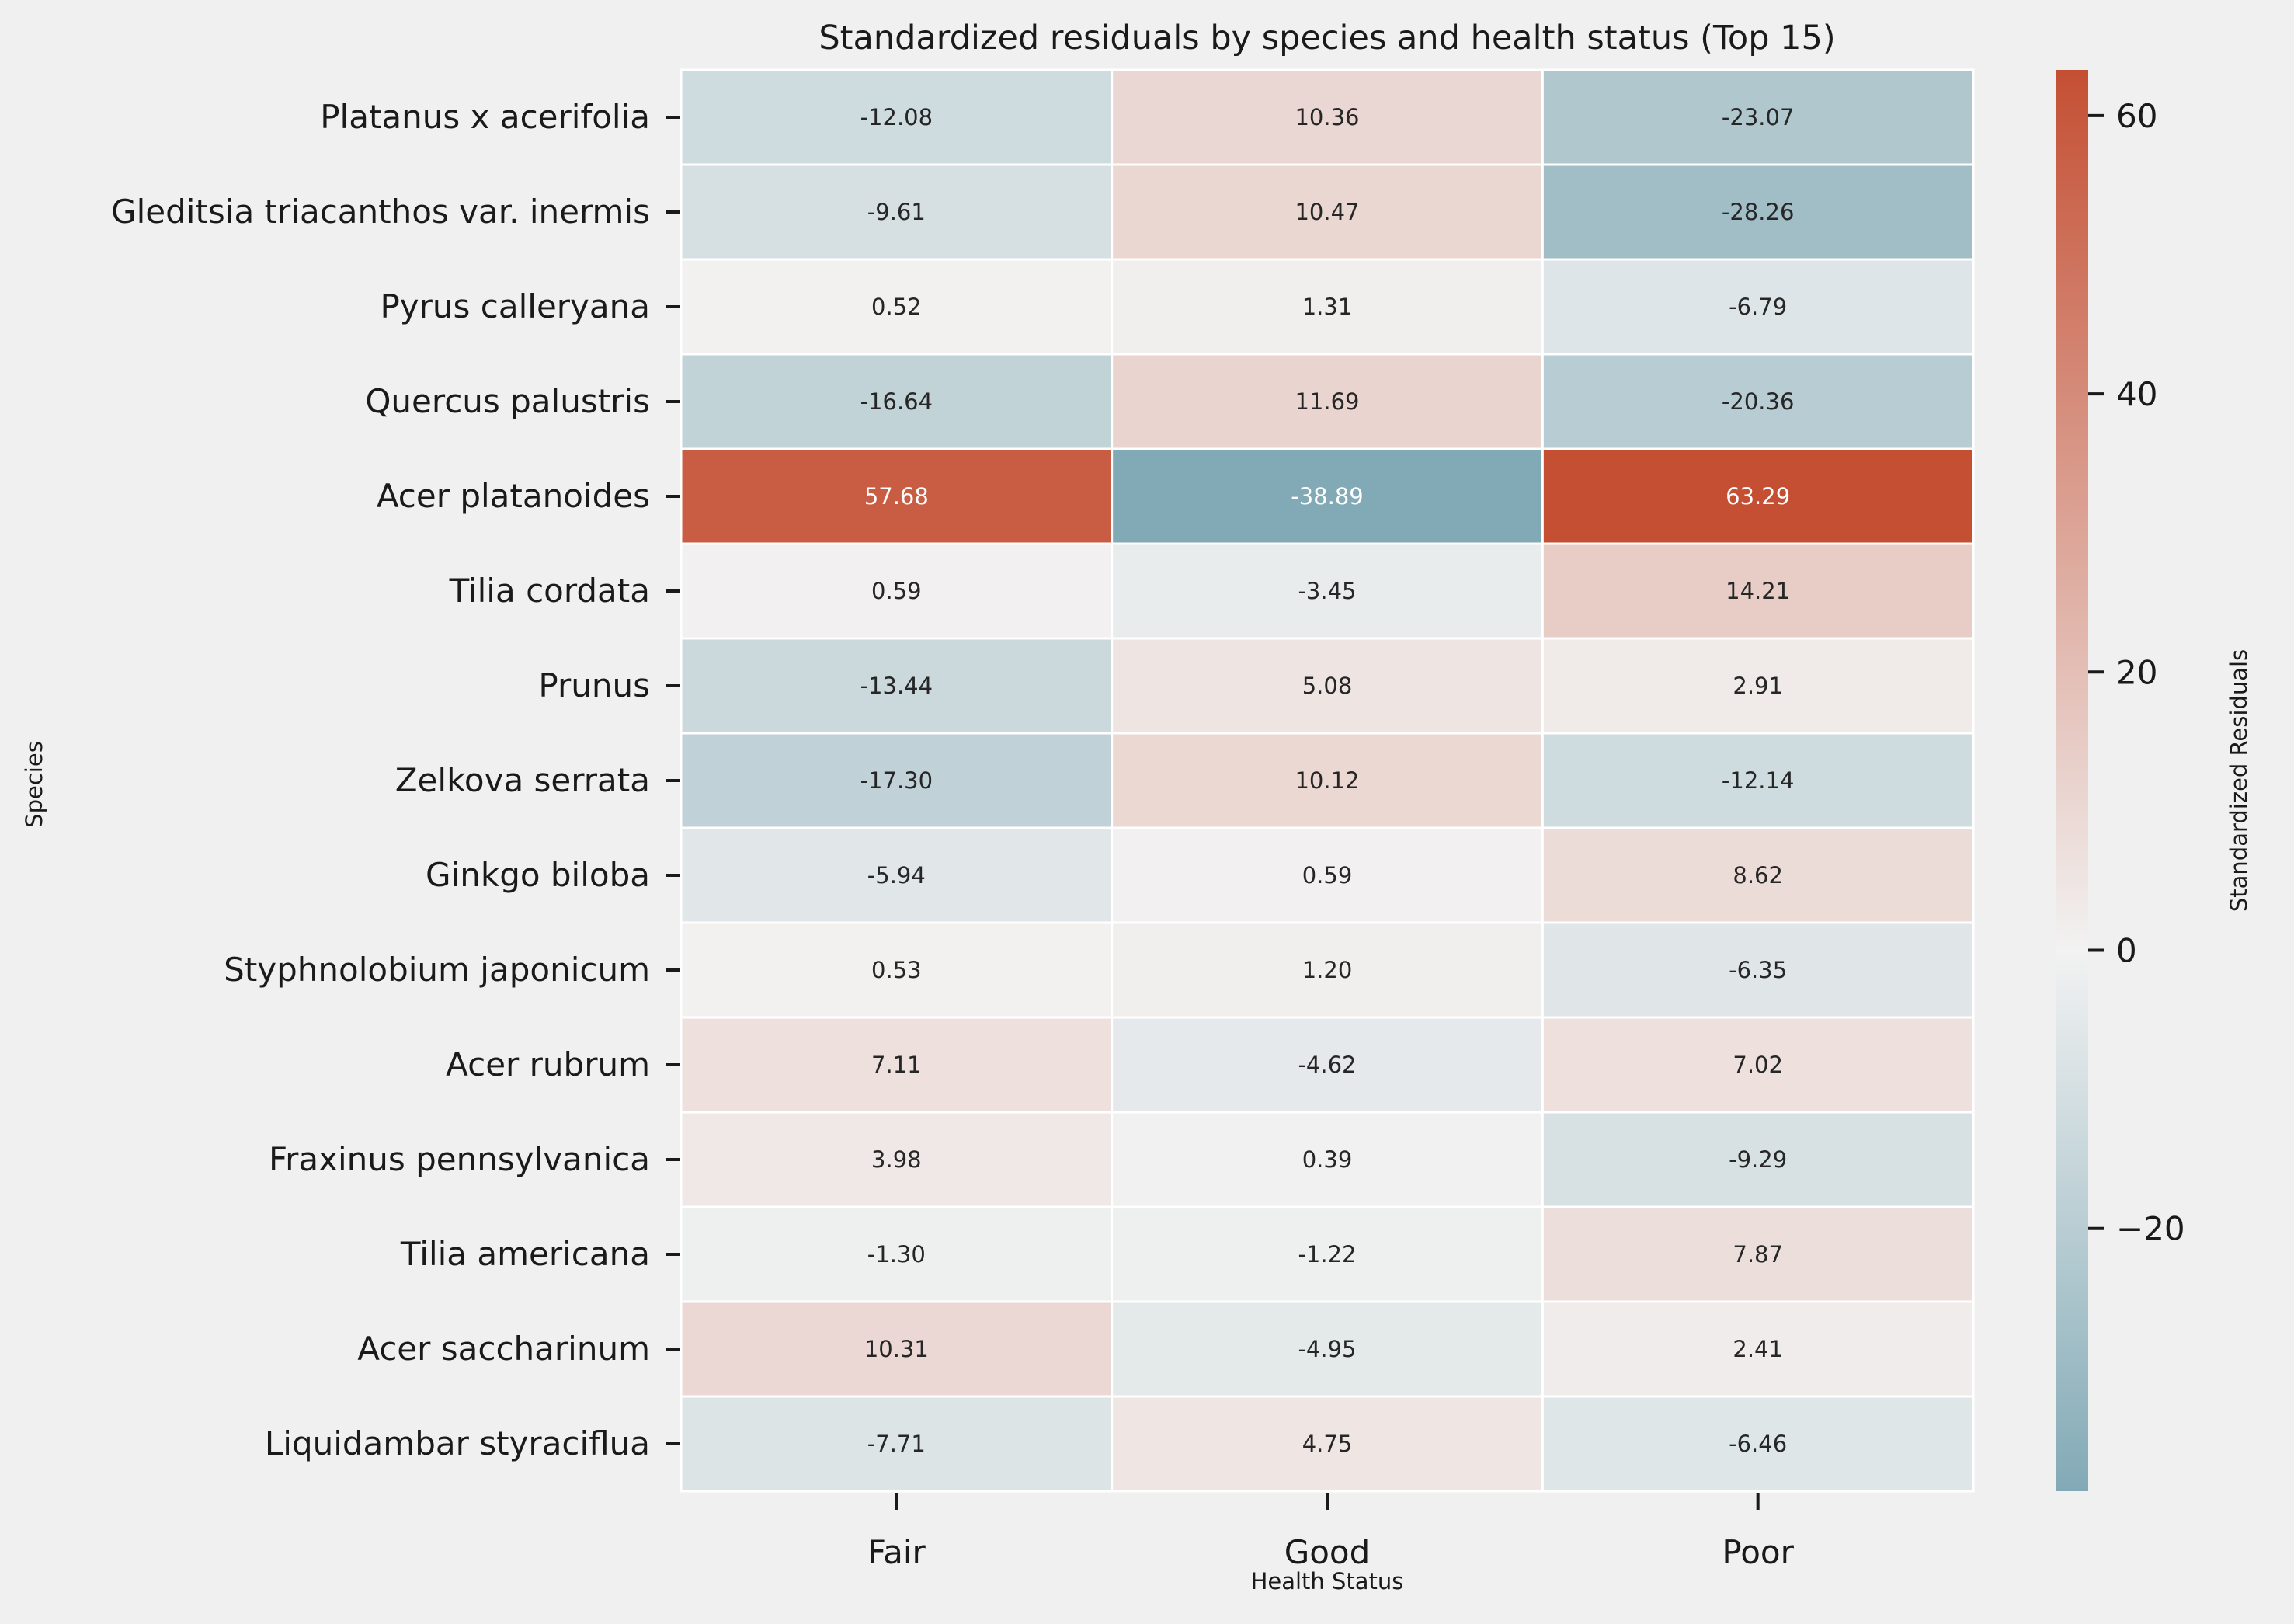 This screenshot has height=1624, width=2294. What do you see at coordinates (2136, 672) in the screenshot?
I see `colorbar-tick-label: 20` at bounding box center [2136, 672].